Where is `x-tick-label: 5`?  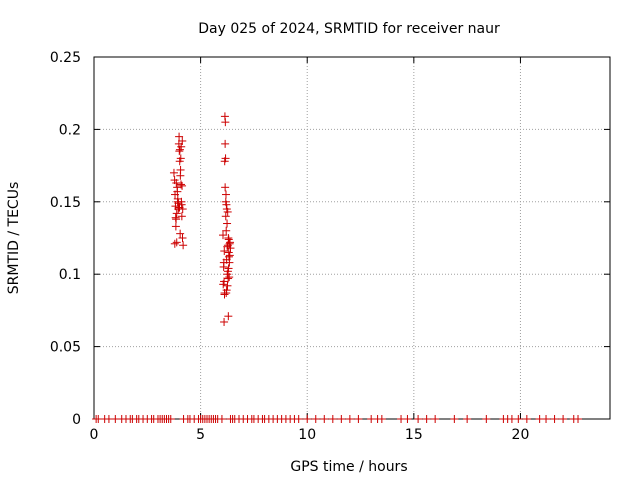
x-tick-label: 5 is located at coordinates (200, 435).